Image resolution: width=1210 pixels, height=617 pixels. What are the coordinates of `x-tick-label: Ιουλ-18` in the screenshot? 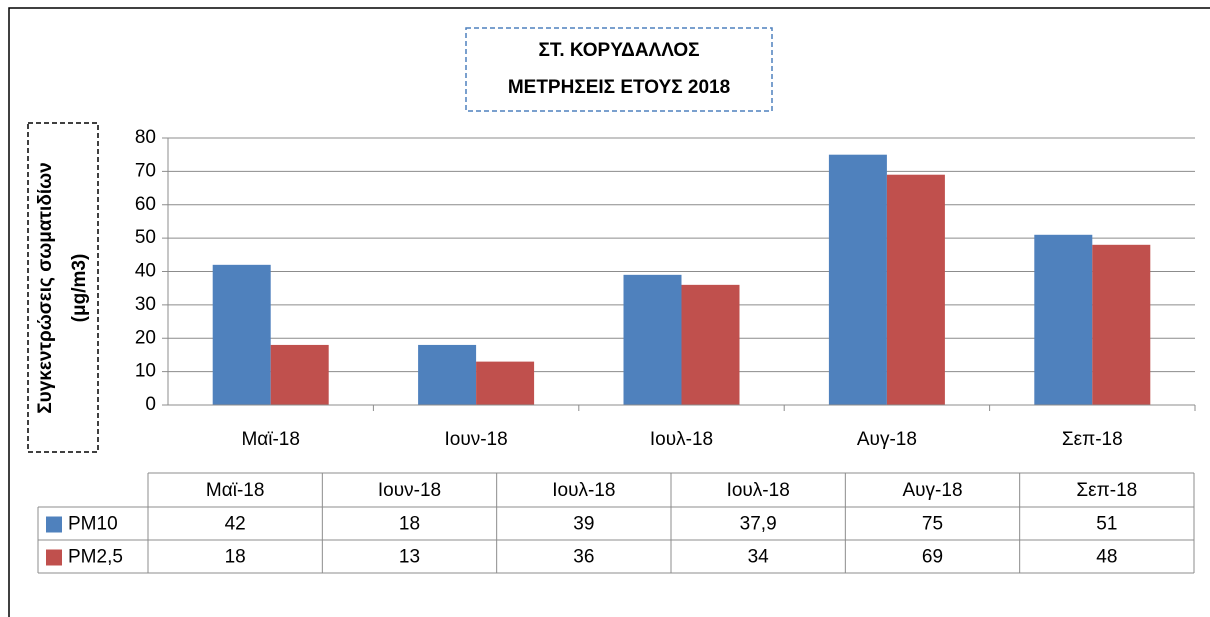 It's located at (681, 439).